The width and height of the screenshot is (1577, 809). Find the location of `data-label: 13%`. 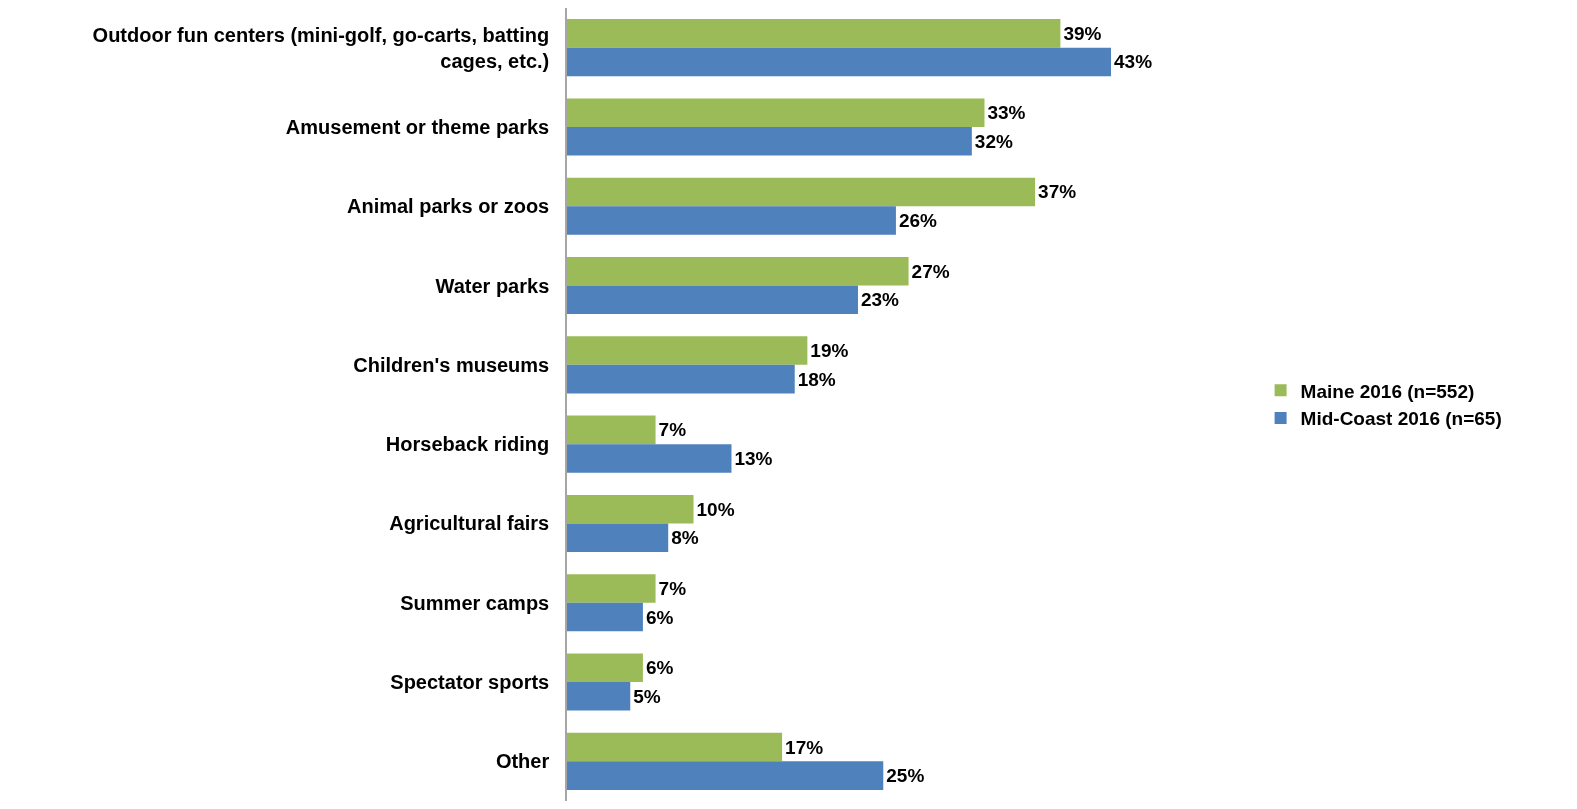

data-label: 13% is located at coordinates (753, 458).